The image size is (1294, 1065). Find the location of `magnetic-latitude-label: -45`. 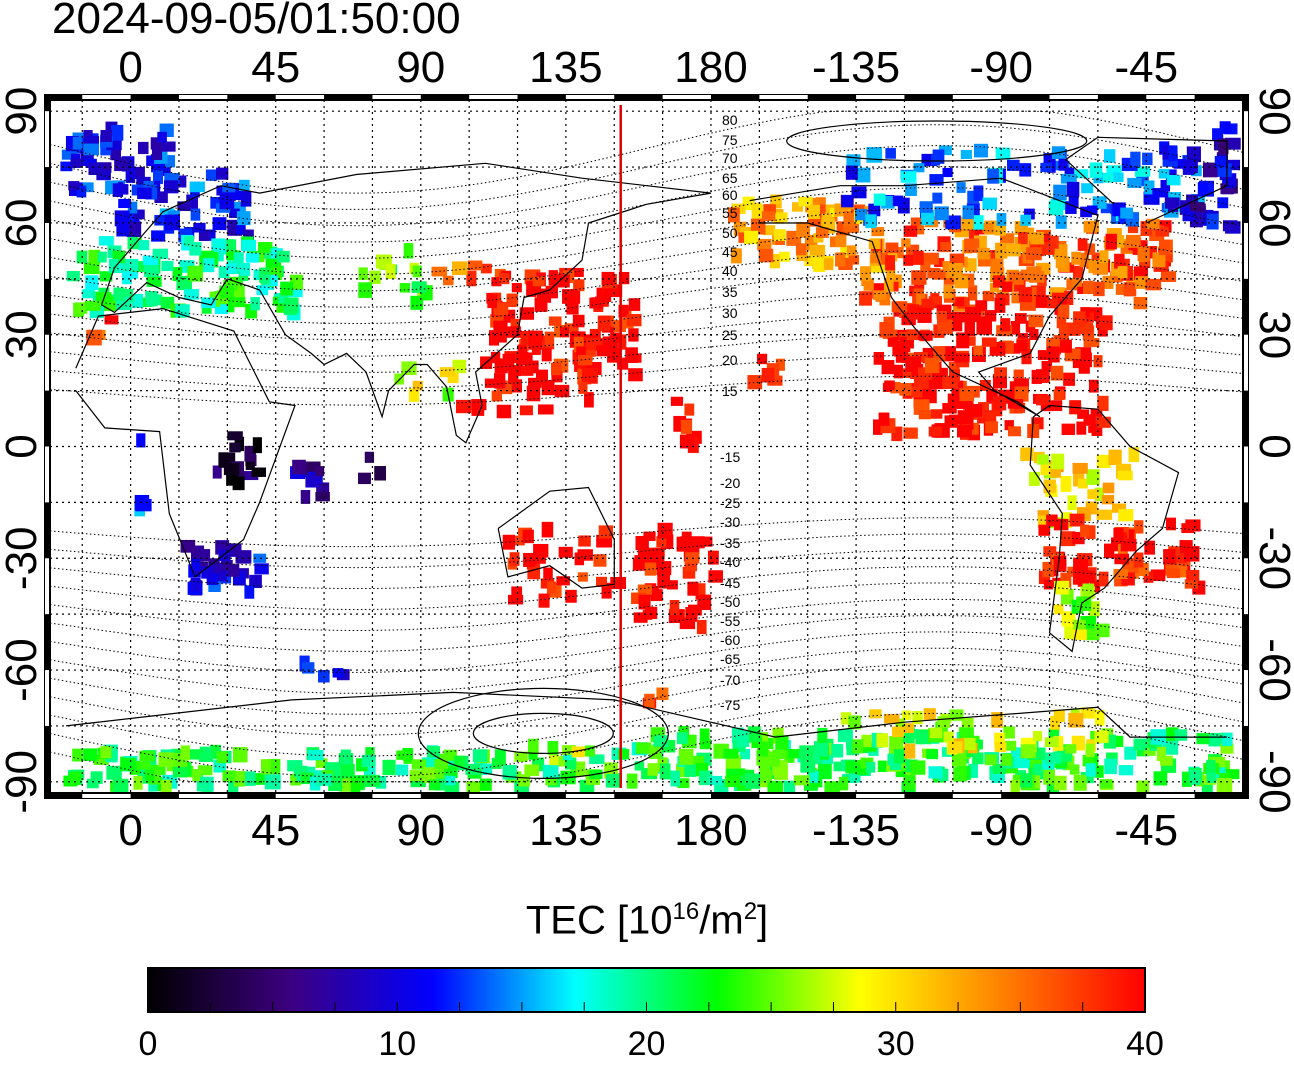

magnetic-latitude-label: -45 is located at coordinates (730, 583).